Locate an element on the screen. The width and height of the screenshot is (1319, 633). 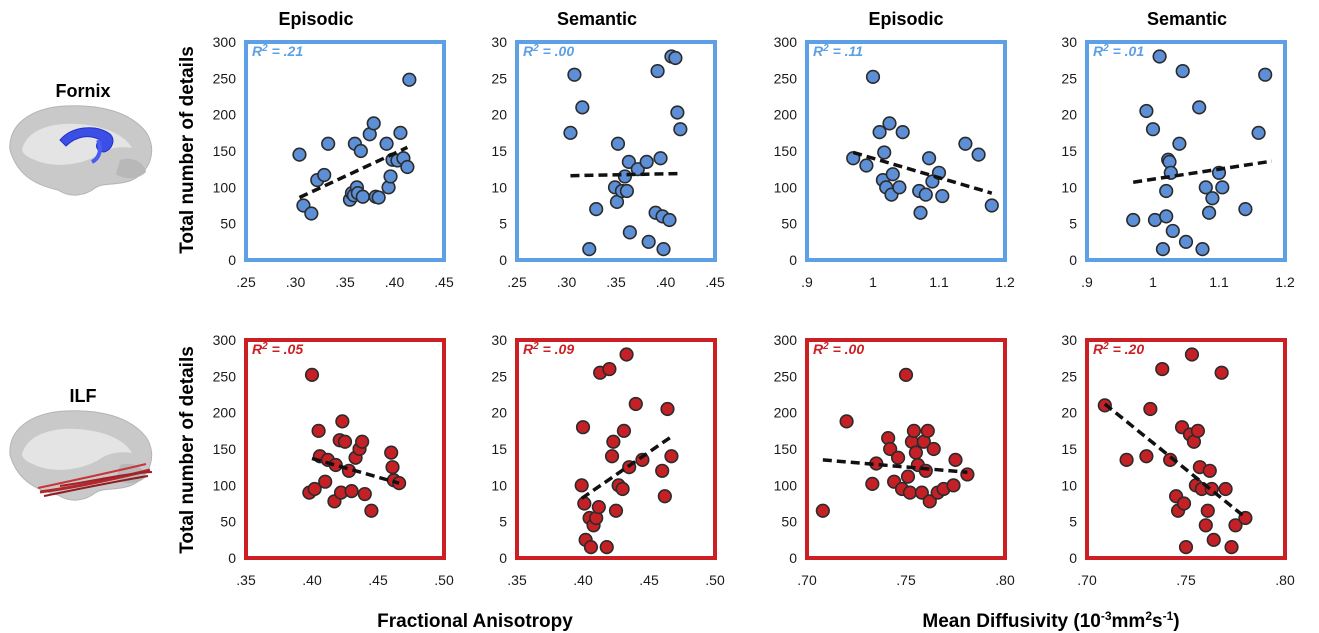
r-squared-label: R2 = .05 is located at coordinates (277, 349).